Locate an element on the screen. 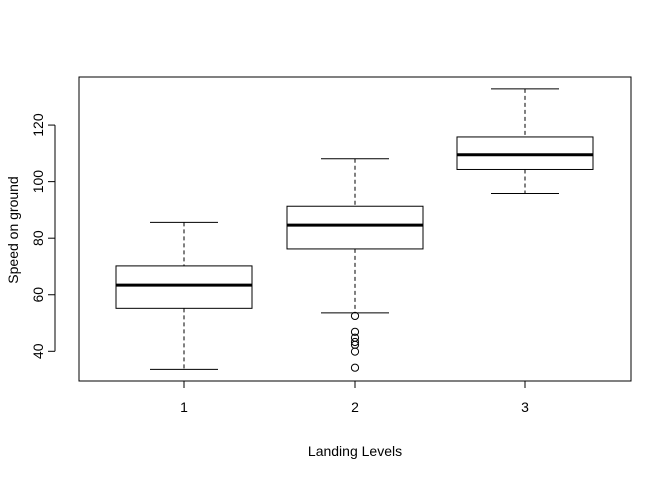  y-axis-label: Speed on ground is located at coordinates (13, 229).